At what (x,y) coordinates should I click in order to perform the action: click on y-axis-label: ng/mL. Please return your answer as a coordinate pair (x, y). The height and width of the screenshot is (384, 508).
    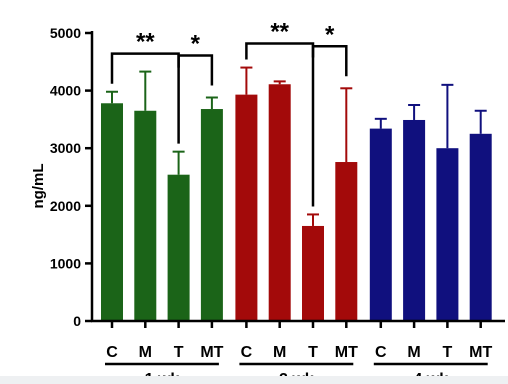
    Looking at the image, I should click on (38, 186).